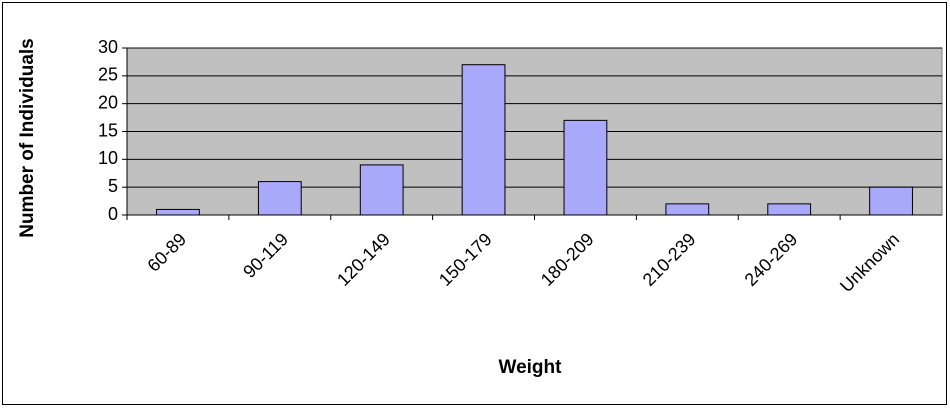 This screenshot has height=408, width=950. What do you see at coordinates (108, 75) in the screenshot?
I see `y-tick-label: 25` at bounding box center [108, 75].